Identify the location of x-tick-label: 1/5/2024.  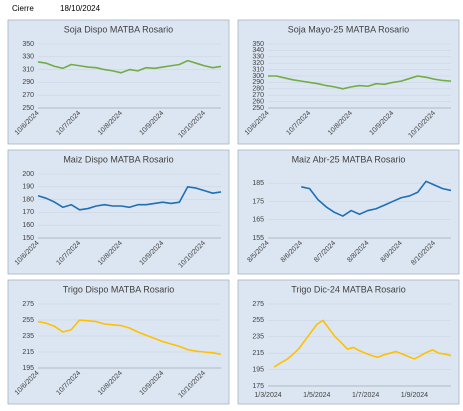
(316, 395).